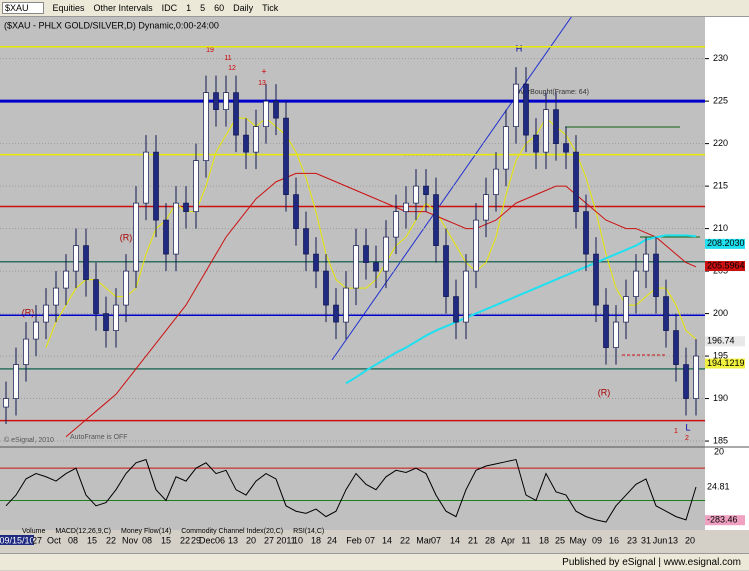 The width and height of the screenshot is (749, 571). Describe the element at coordinates (308, 531) in the screenshot. I see `indicator-tab: RSI(14,C)` at that location.